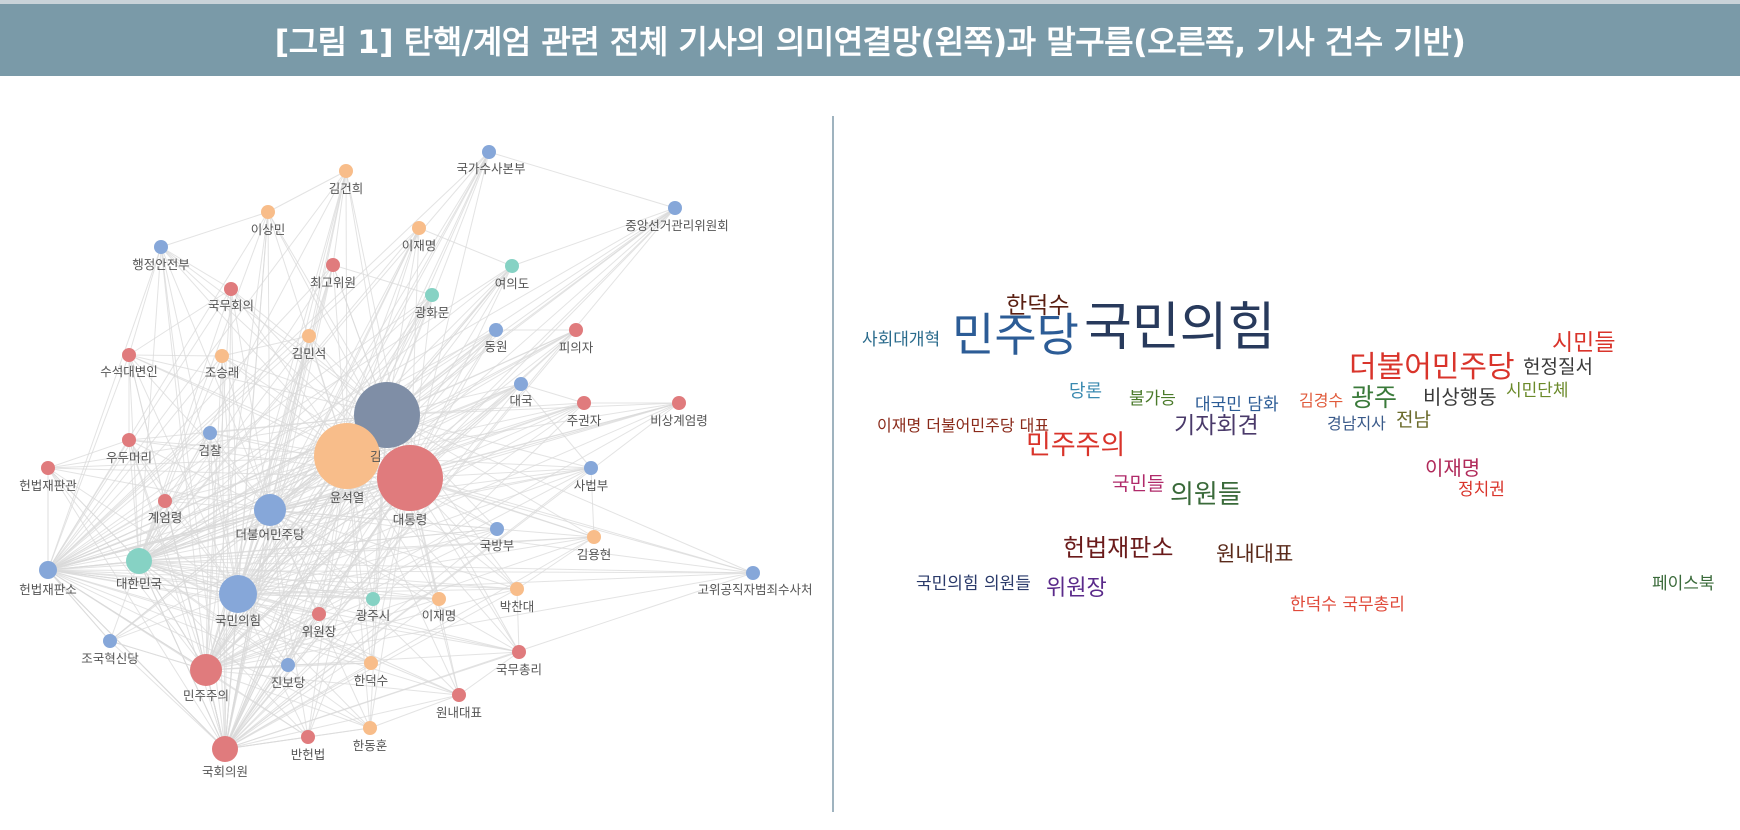 This screenshot has height=830, width=1740. Describe the element at coordinates (1432, 367) in the screenshot. I see `wordcloud-word: 더불어민주당` at that location.